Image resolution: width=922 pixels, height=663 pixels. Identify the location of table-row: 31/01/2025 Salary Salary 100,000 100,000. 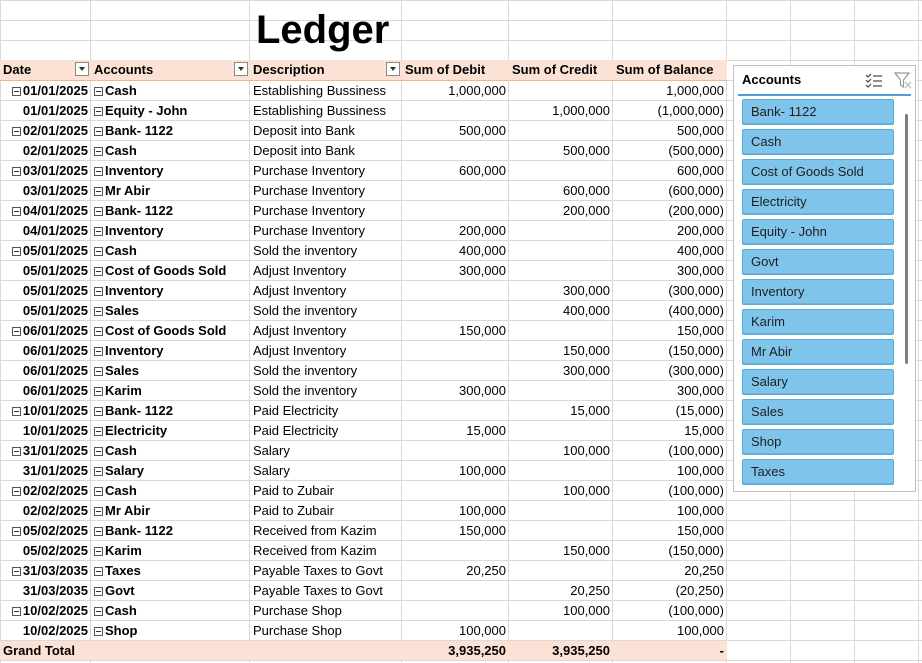
(363, 470).